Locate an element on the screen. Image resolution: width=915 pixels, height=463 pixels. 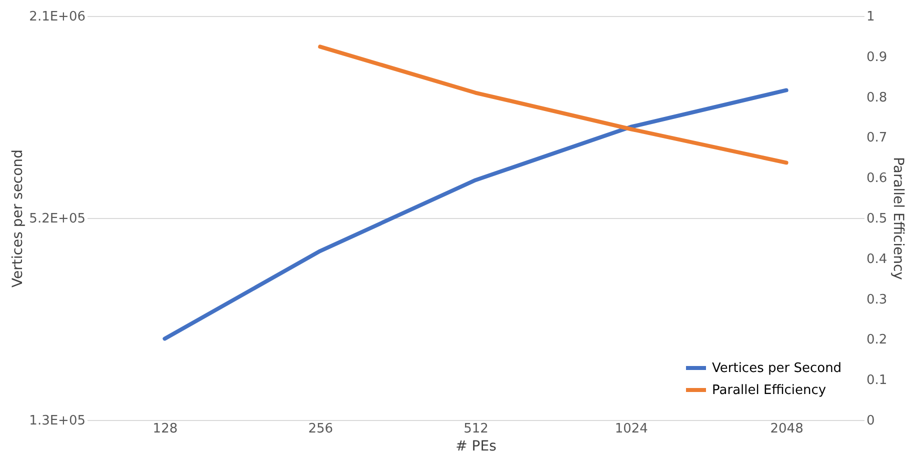
x-axis-title: # PEs is located at coordinates (476, 446).